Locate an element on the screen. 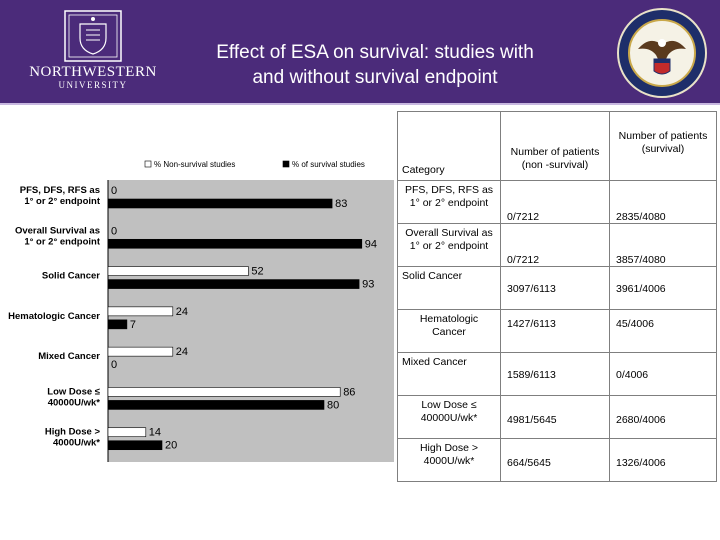  va-seal-icon is located at coordinates (662, 53).